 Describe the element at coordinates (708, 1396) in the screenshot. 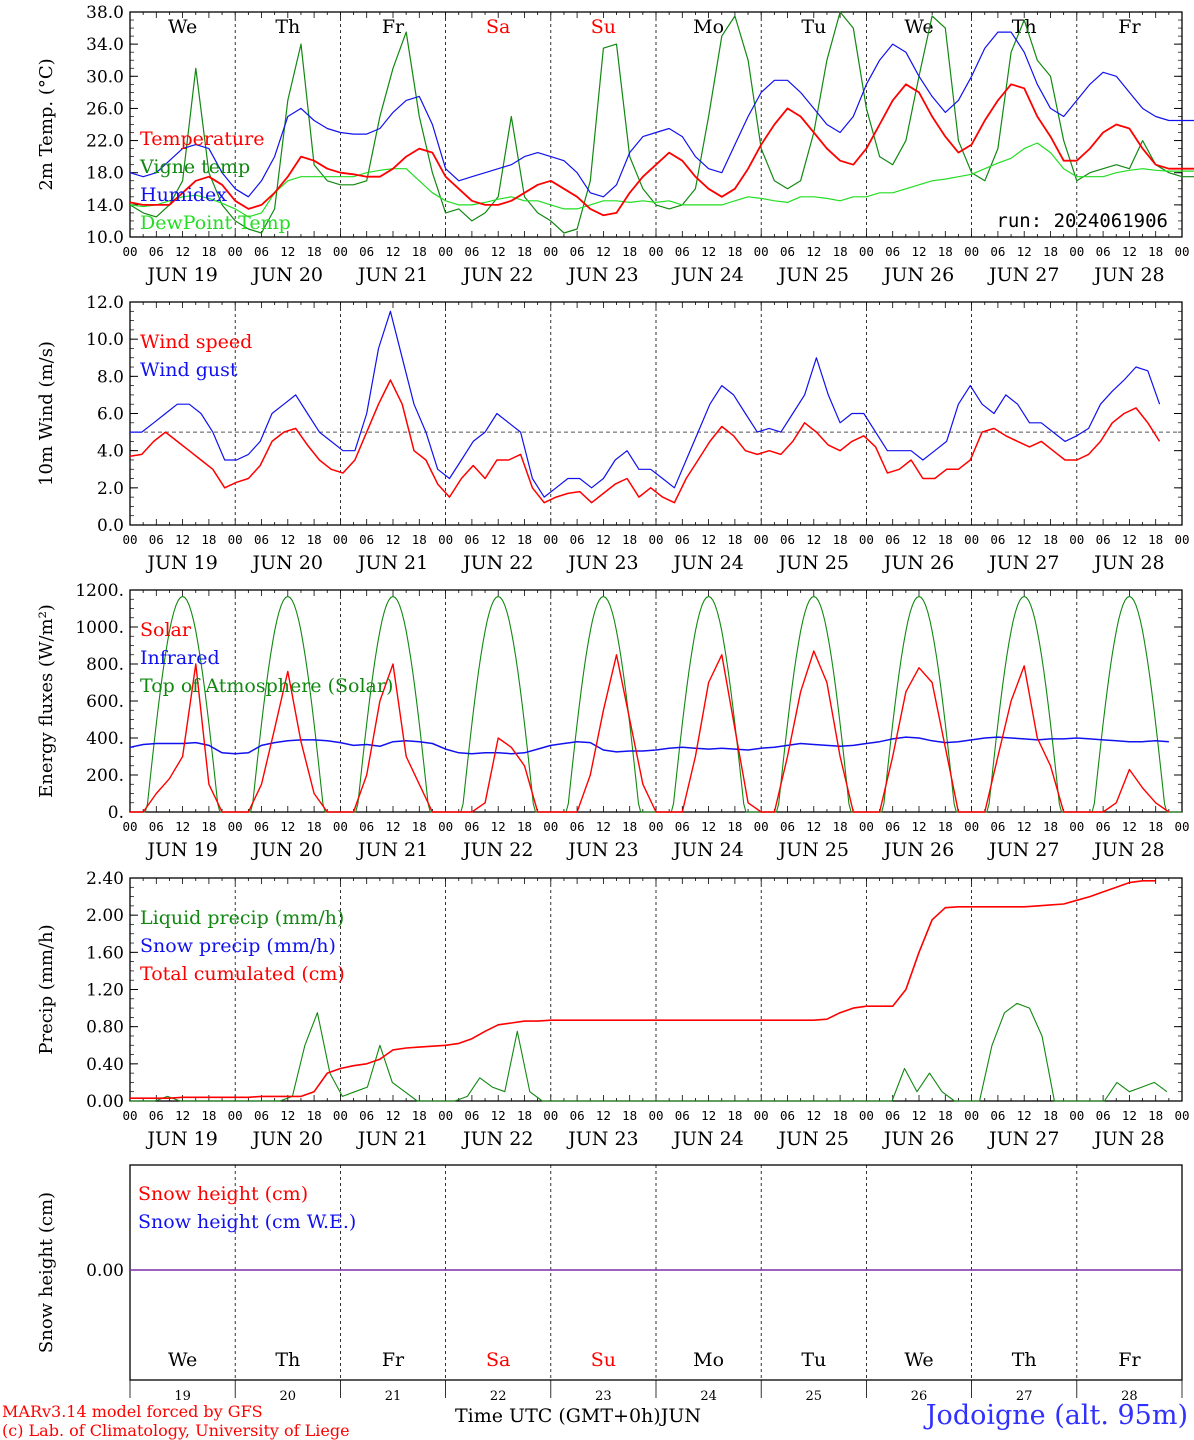

I see `day-number-label: 24` at that location.